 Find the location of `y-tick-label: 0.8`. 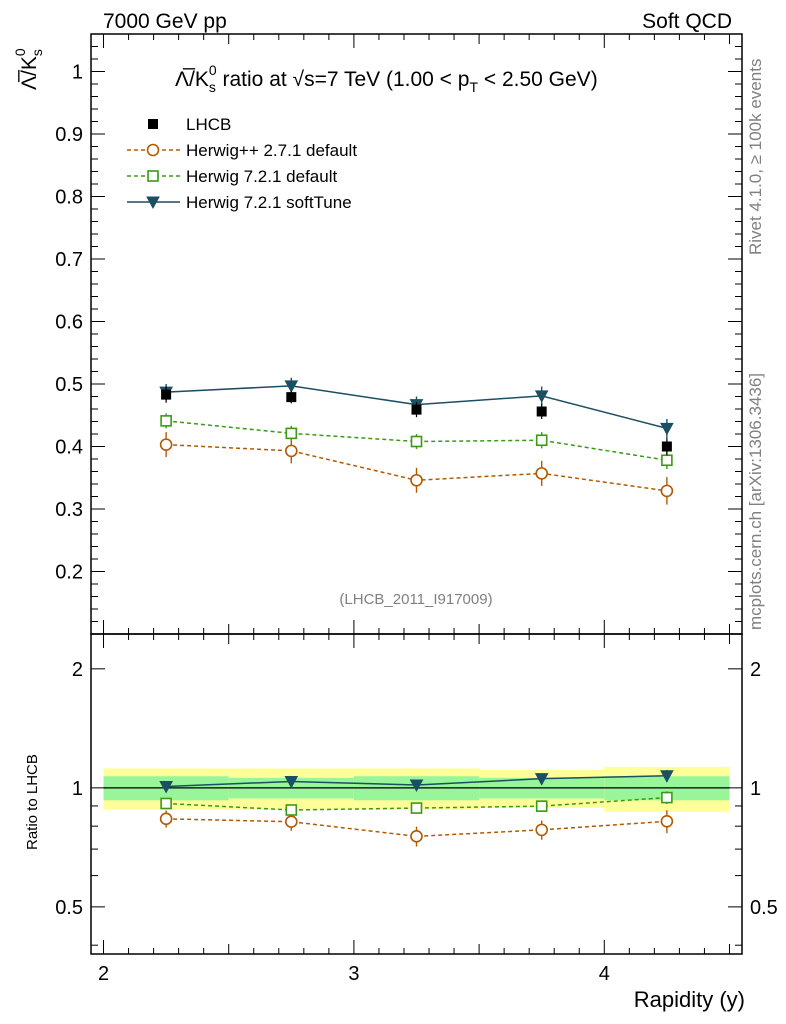

y-tick-label: 0.8 is located at coordinates (69, 198).